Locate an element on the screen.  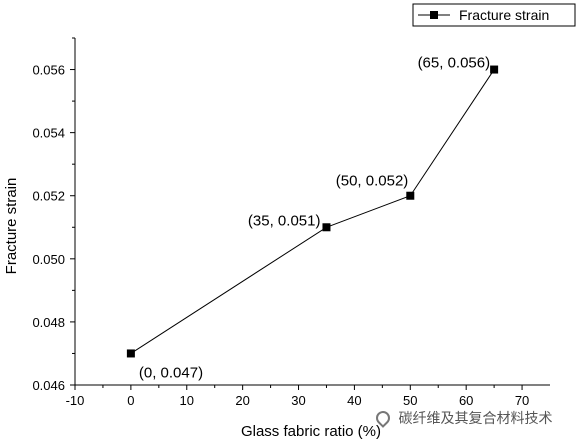
y-axis-ticks: 0.046 0.048 0.050 0.052 0.054 0.056 is located at coordinates (53, 215).